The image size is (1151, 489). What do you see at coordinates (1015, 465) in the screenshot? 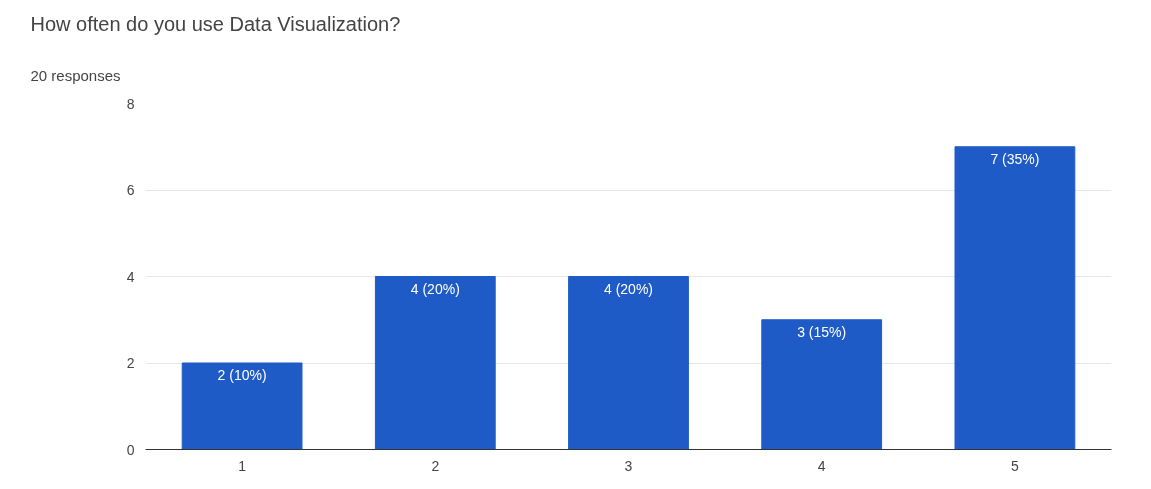
I see `x-tick-label: 5` at bounding box center [1015, 465].